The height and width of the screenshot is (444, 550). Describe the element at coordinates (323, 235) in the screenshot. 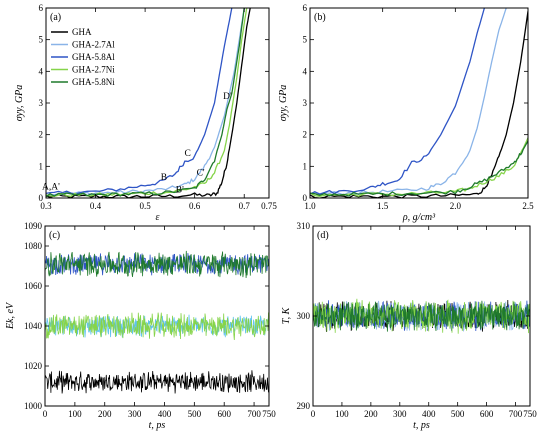

I see `panel-d-label: (d)` at that location.